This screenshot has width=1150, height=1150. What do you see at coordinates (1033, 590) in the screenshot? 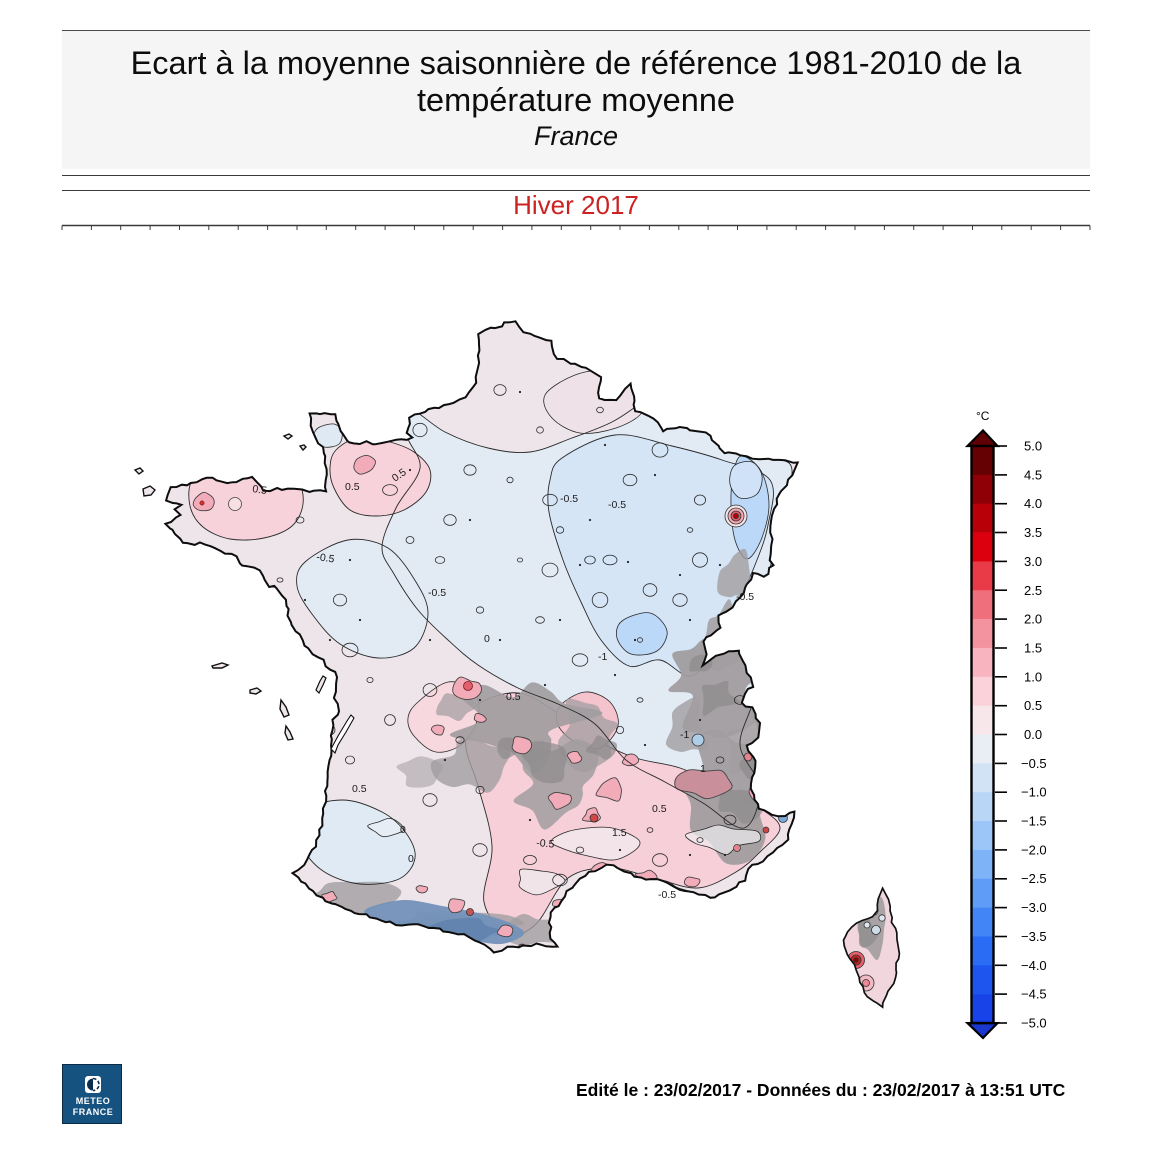
I see `svg-text: 2.5` at bounding box center [1033, 590].